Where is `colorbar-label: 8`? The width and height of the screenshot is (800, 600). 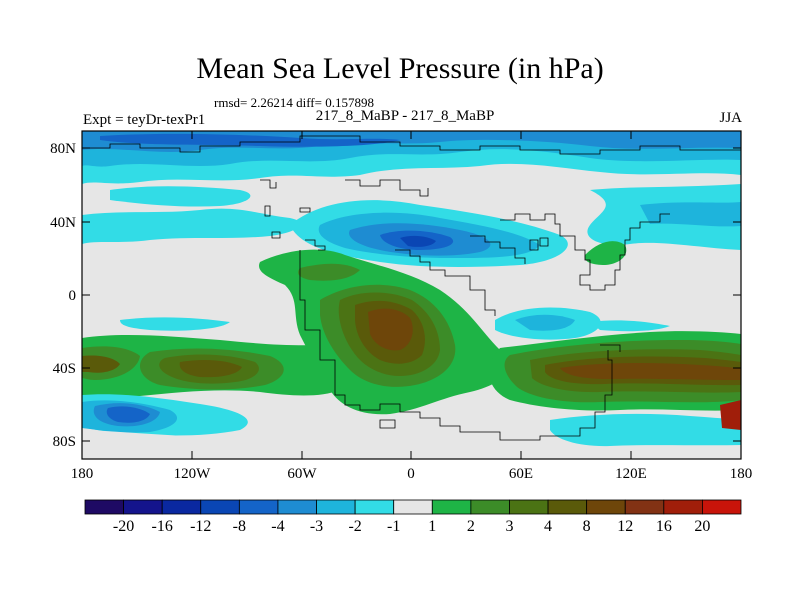 colorbar-label: 8 is located at coordinates (586, 526).